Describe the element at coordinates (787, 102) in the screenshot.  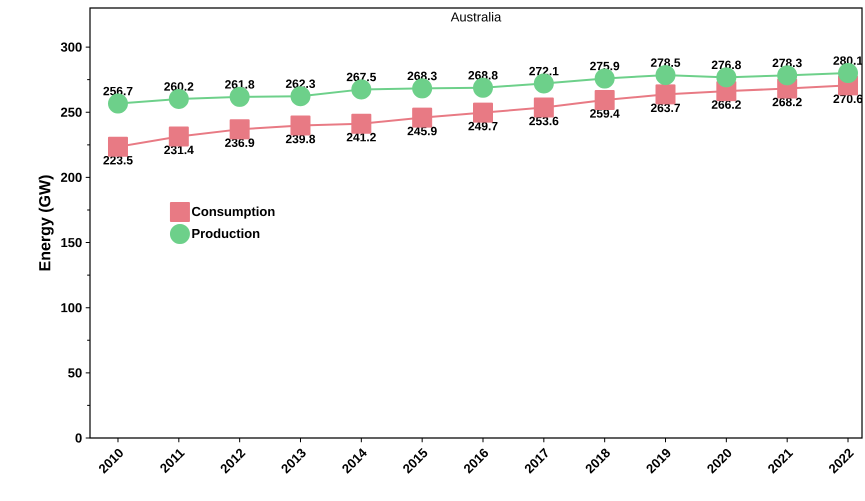
I see `data-label: 268.2` at that location.